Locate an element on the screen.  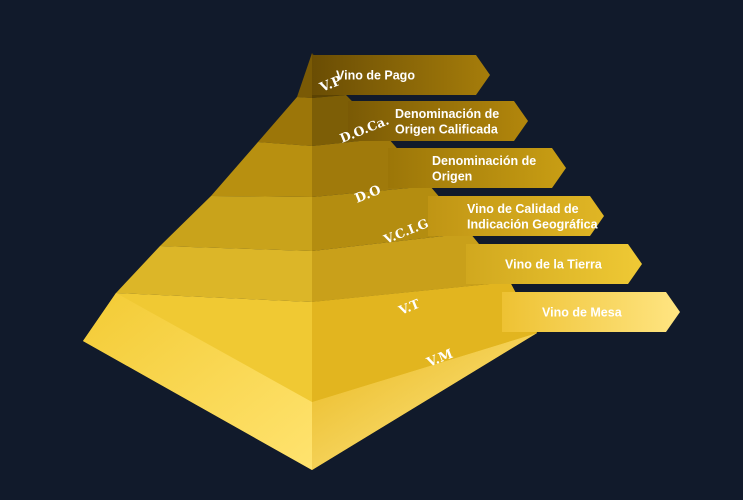
arrow-level-1: Vino de Pago is located at coordinates (401, 75).